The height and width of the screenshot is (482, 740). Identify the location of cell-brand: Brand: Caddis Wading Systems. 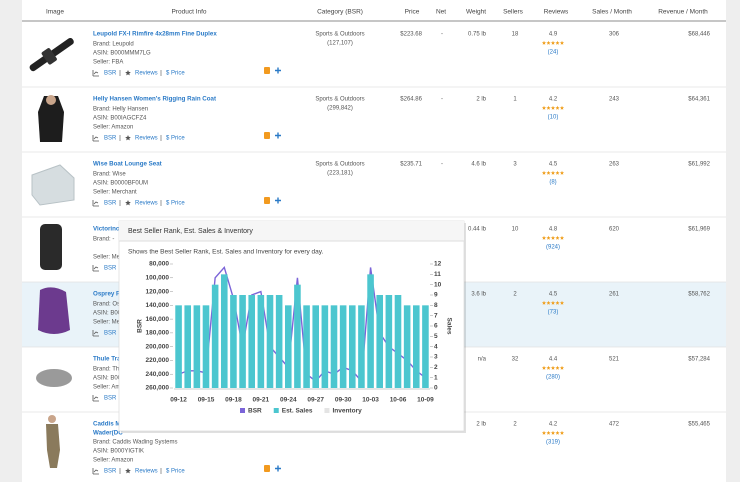
(135, 443).